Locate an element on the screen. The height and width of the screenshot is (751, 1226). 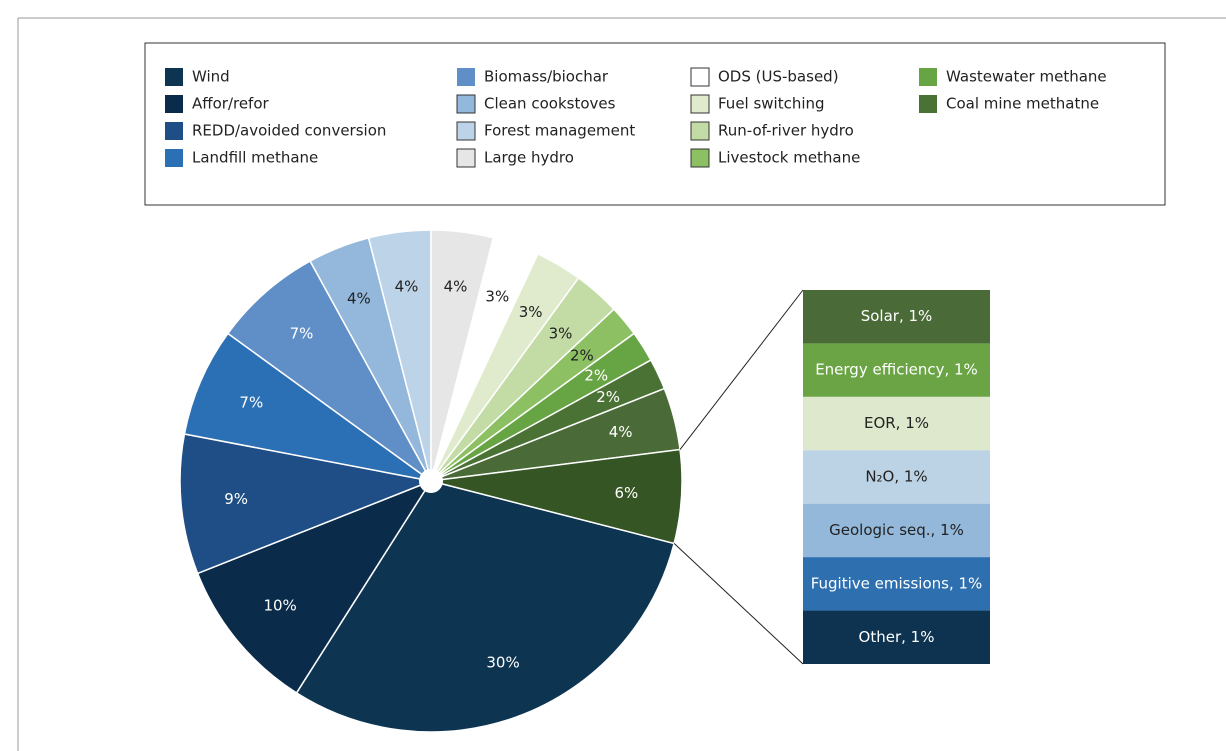
pie-hole is located at coordinates (431, 481).